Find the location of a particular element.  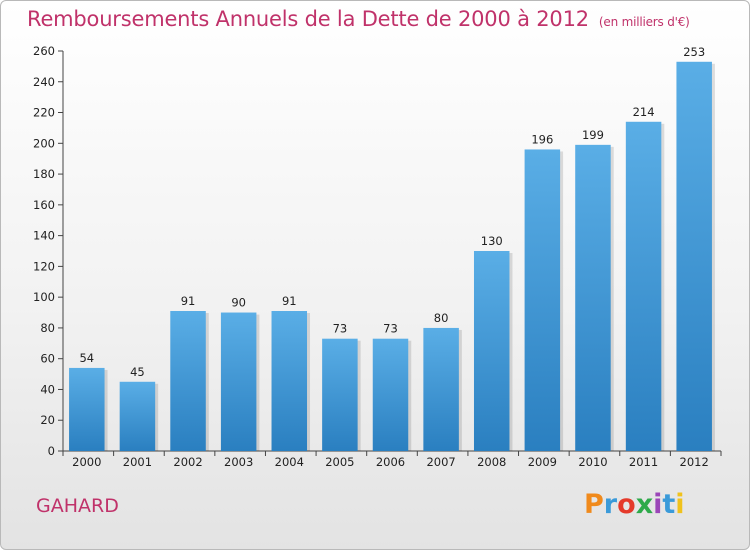

value-label: 196 is located at coordinates (542, 139).